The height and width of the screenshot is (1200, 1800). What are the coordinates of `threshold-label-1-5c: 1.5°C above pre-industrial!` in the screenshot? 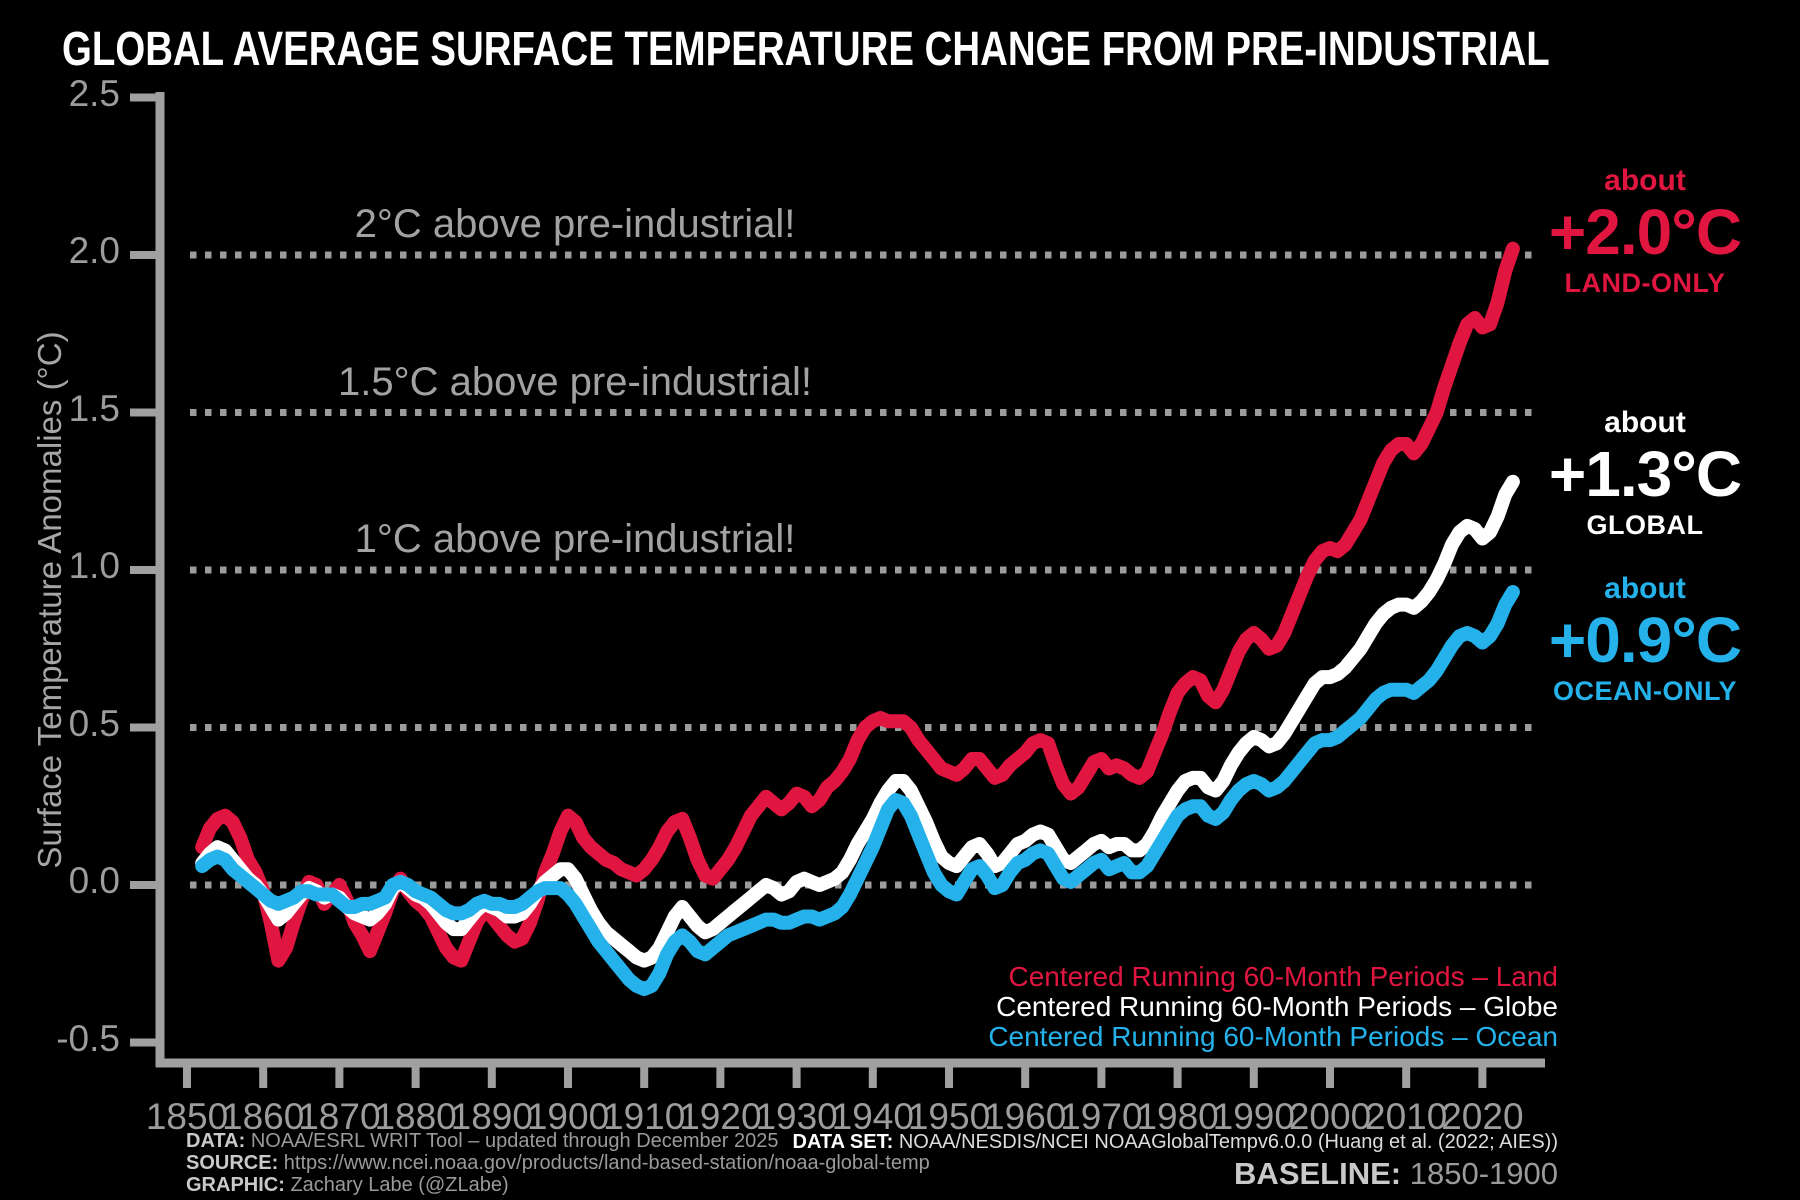 It's located at (575, 381).